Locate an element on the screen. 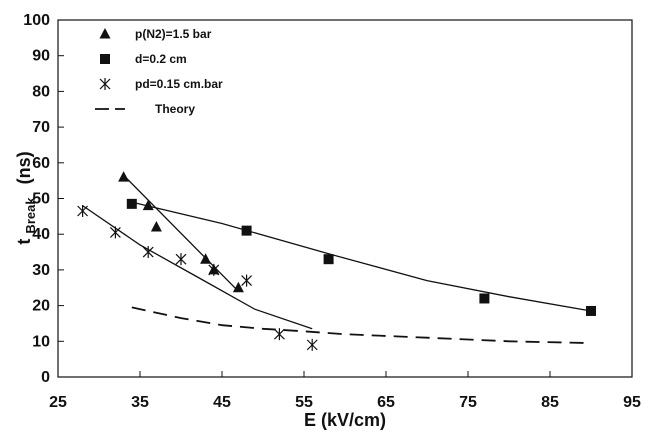 This screenshot has height=434, width=649. x-tick-label: 65 is located at coordinates (386, 402).